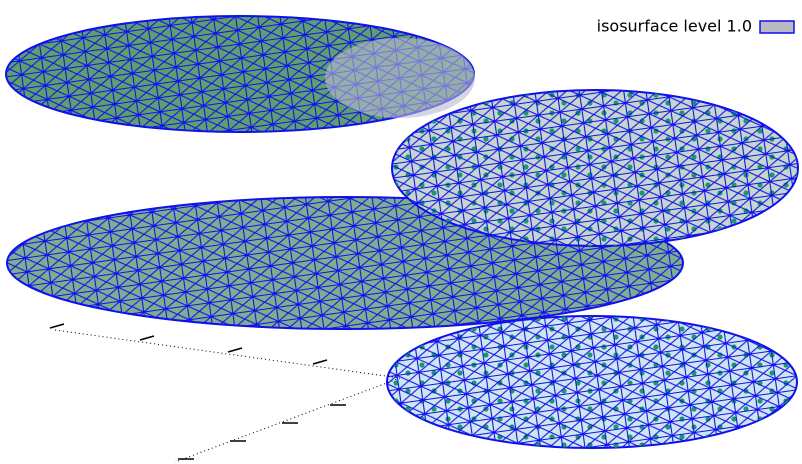 This screenshot has width=802, height=464. I want to click on legend-label: isosurface level 1.0, so click(674, 26).